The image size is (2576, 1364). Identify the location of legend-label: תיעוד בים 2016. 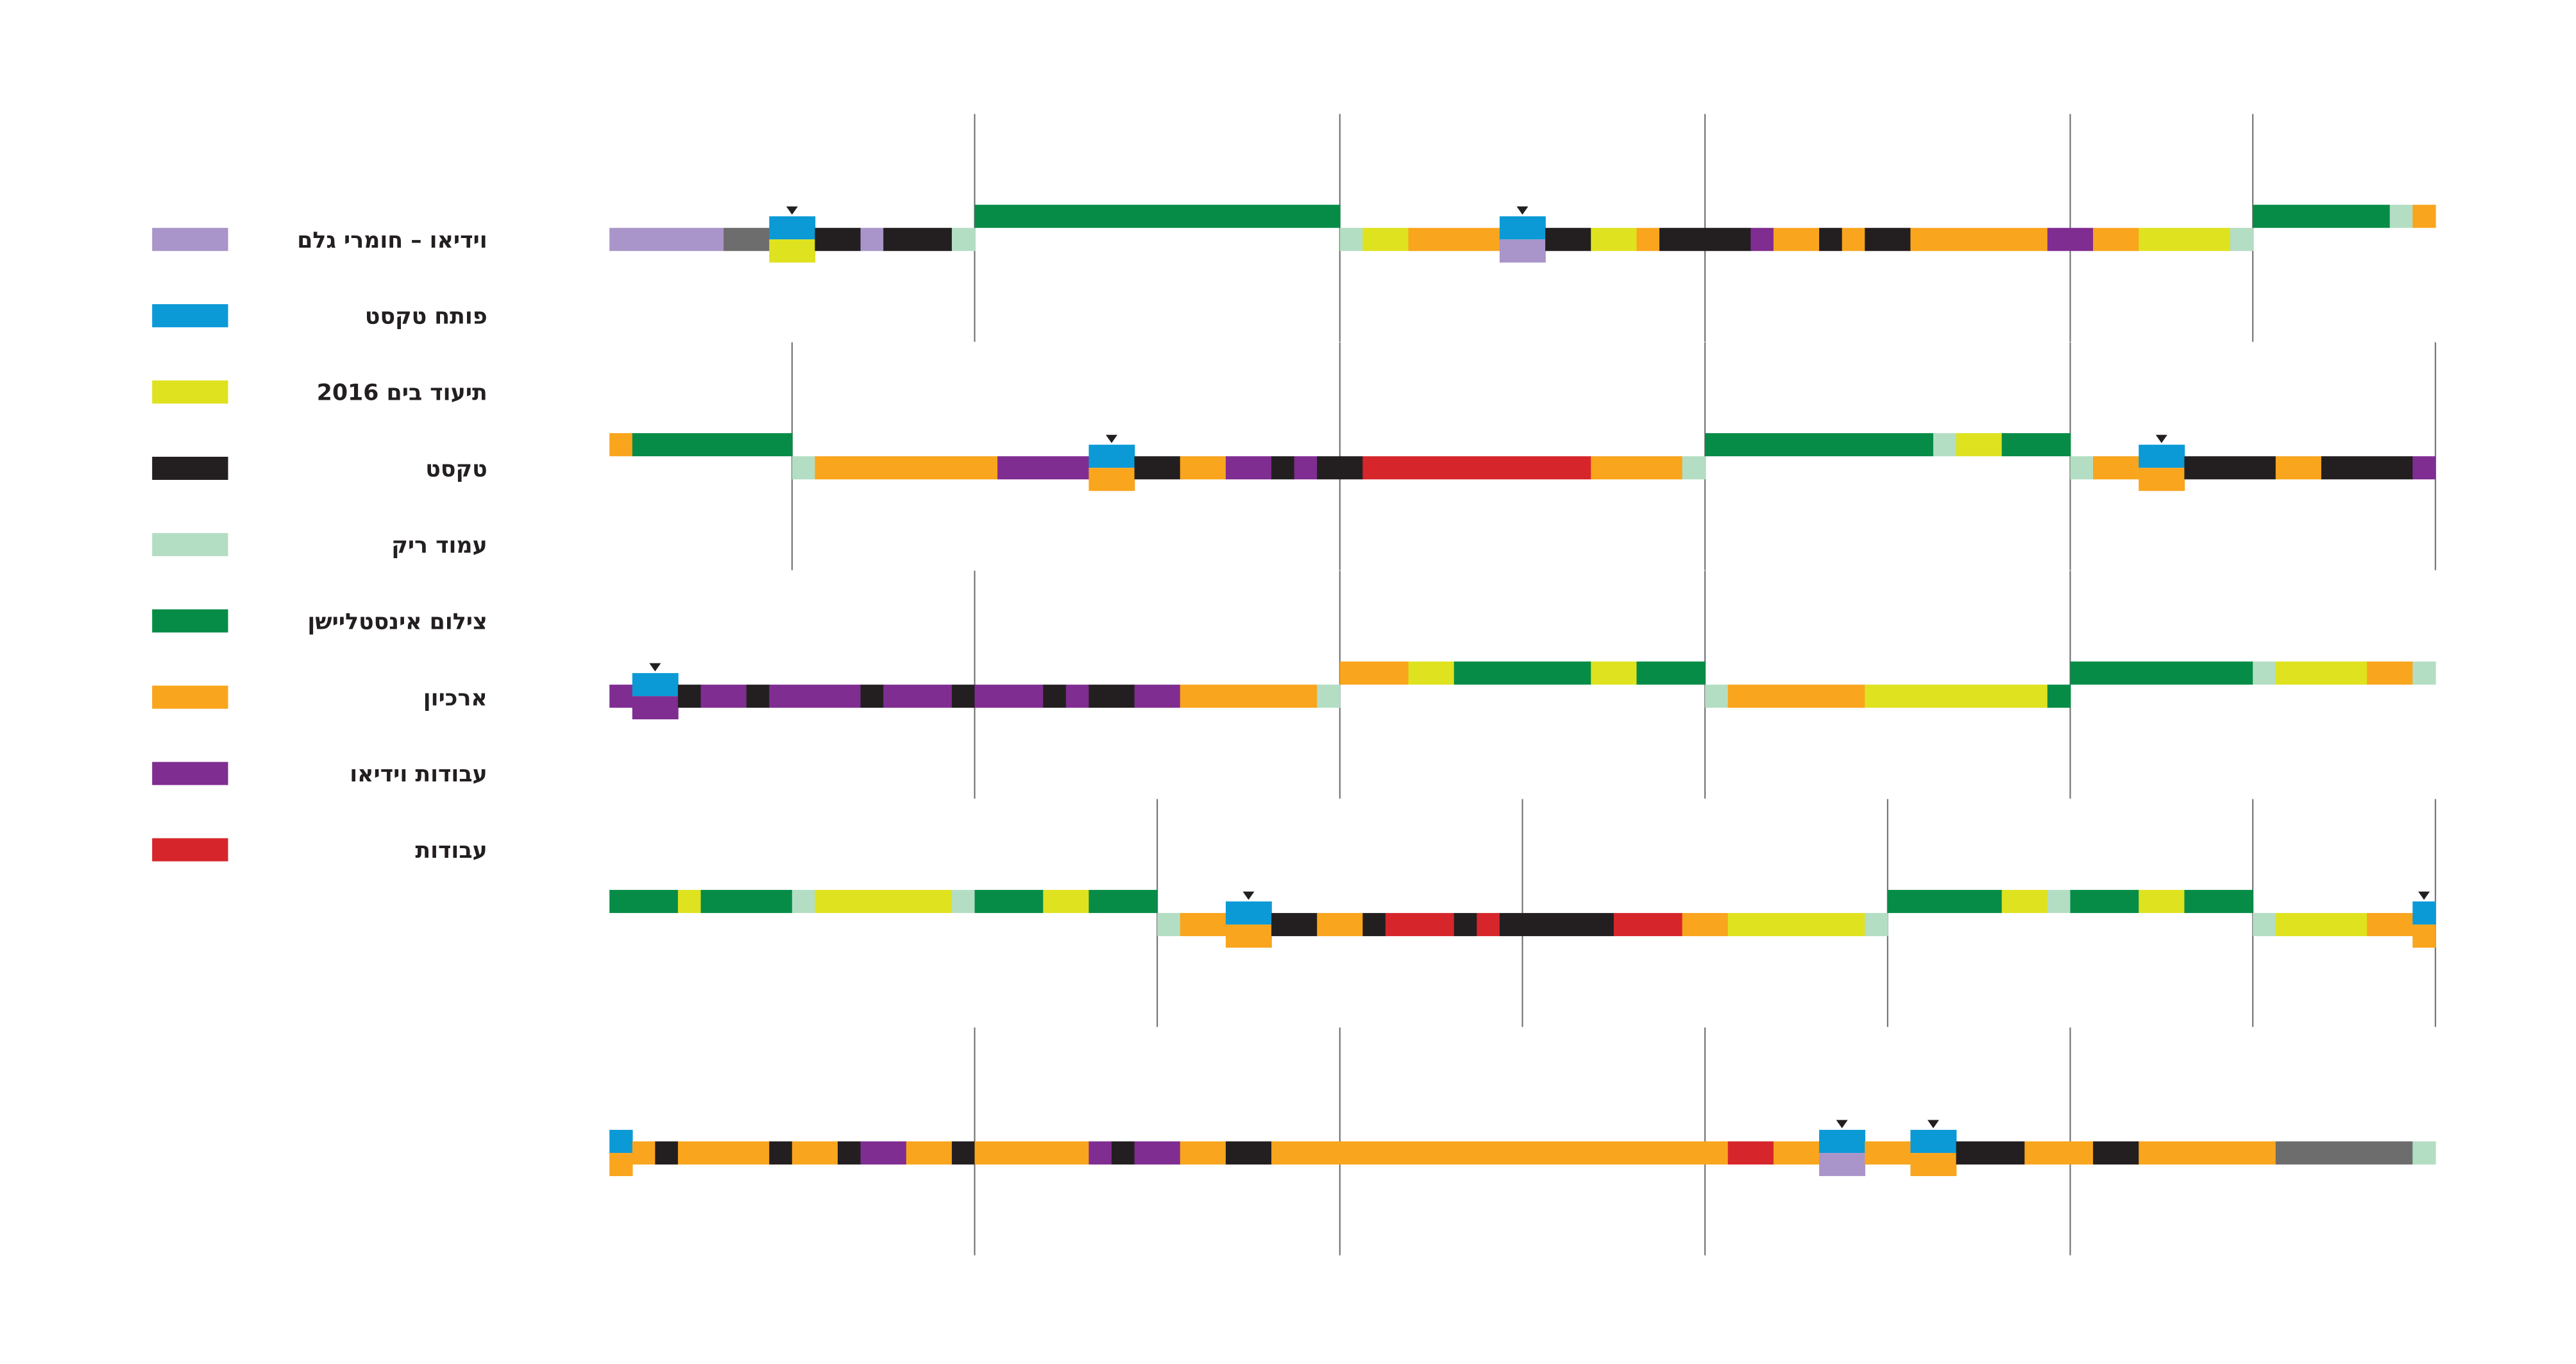
(402, 393).